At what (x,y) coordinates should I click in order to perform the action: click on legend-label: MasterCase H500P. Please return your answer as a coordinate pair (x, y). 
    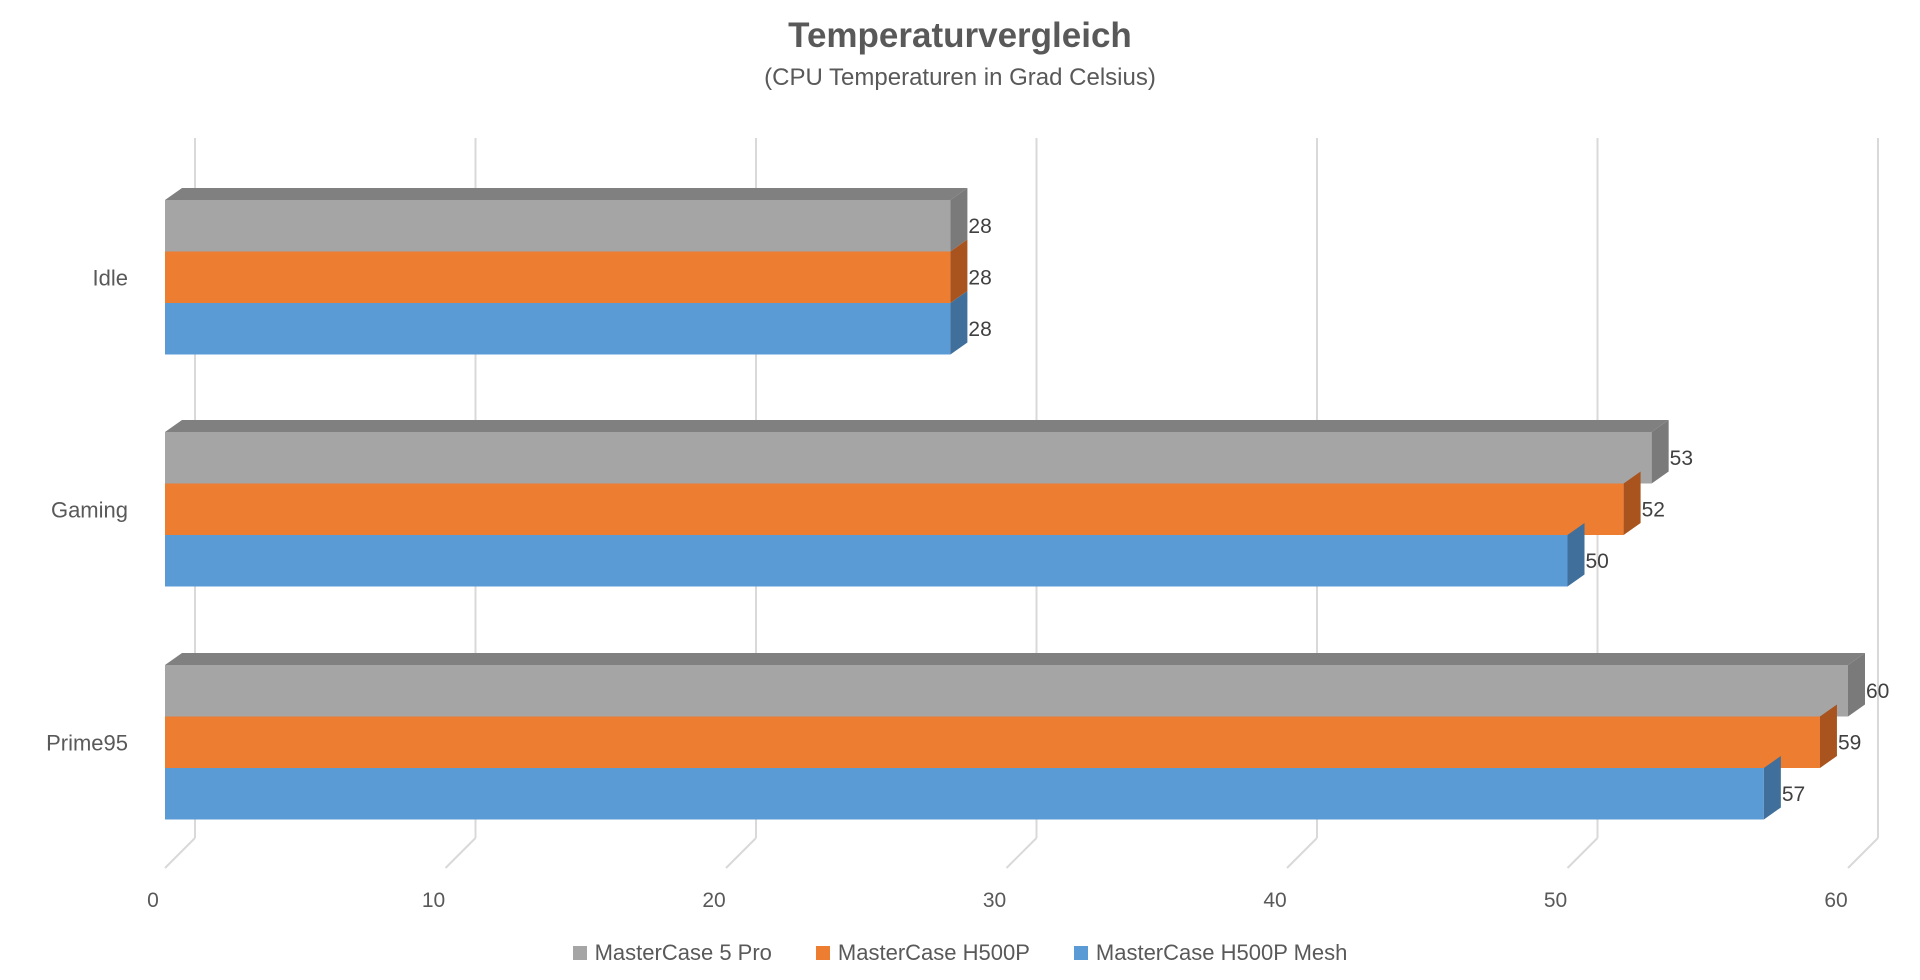
    Looking at the image, I should click on (933, 952).